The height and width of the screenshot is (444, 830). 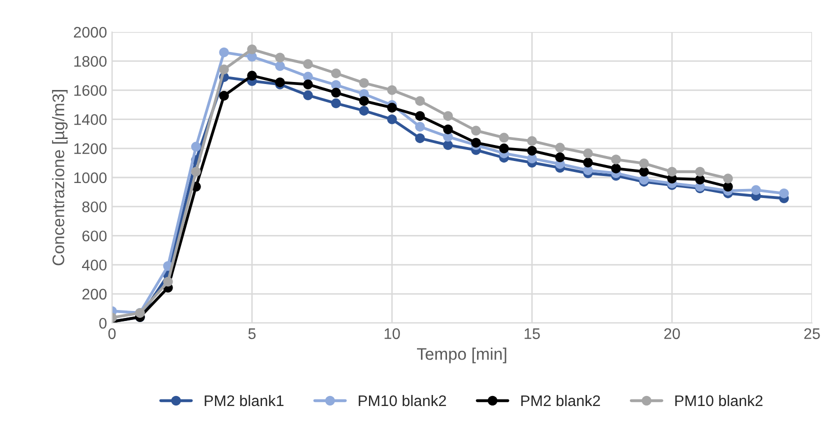 What do you see at coordinates (812, 334) in the screenshot?
I see `x-tick-label: 25` at bounding box center [812, 334].